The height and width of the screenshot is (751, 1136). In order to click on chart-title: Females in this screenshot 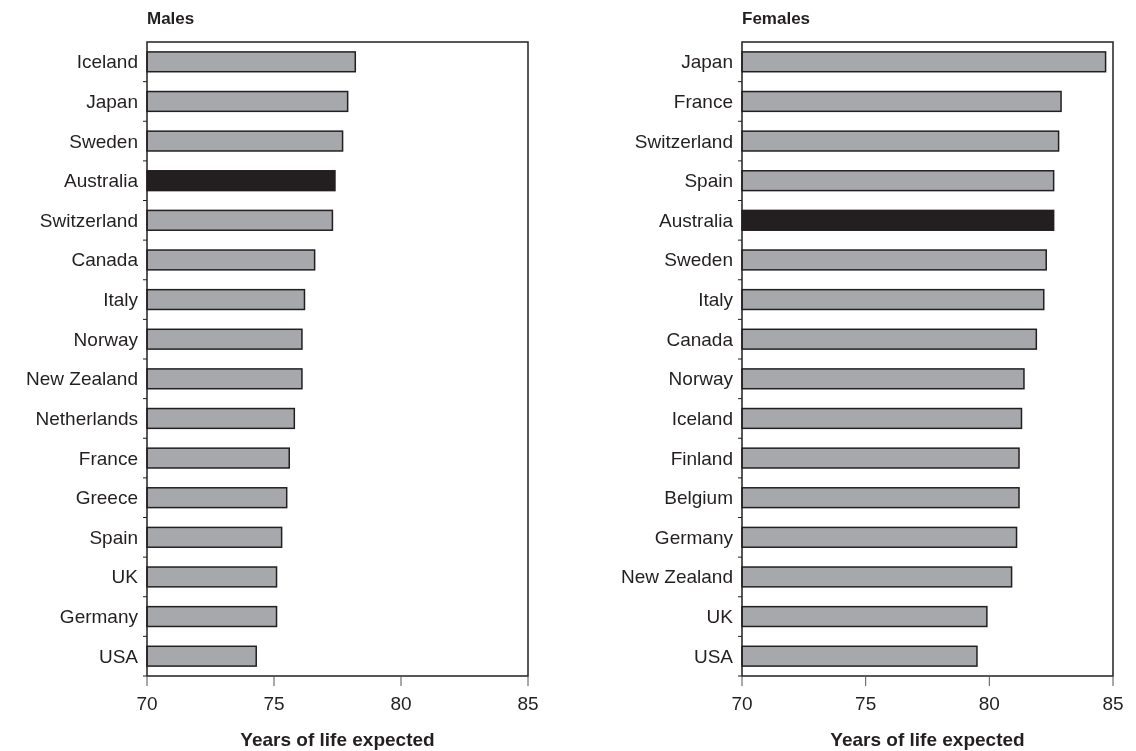, I will do `click(776, 18)`.